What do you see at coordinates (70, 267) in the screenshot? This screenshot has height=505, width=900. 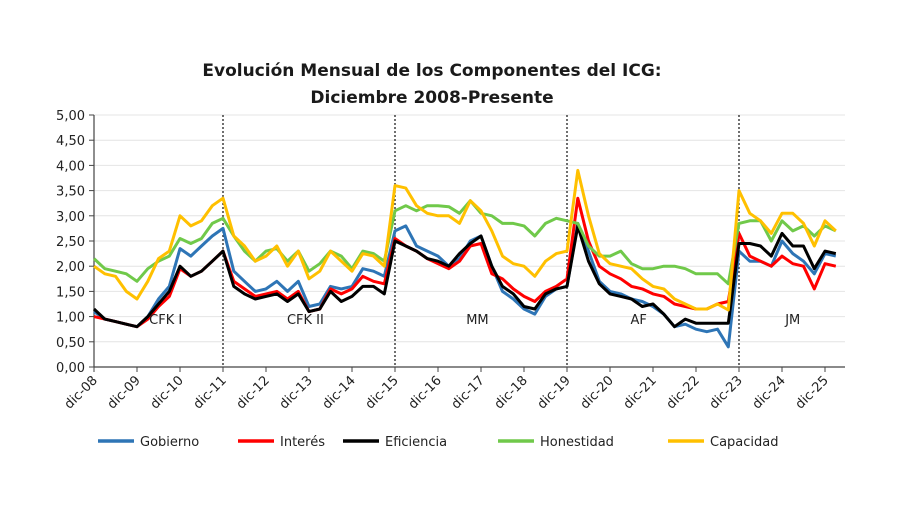 I see `y-tick-label: 2,00` at bounding box center [70, 267].